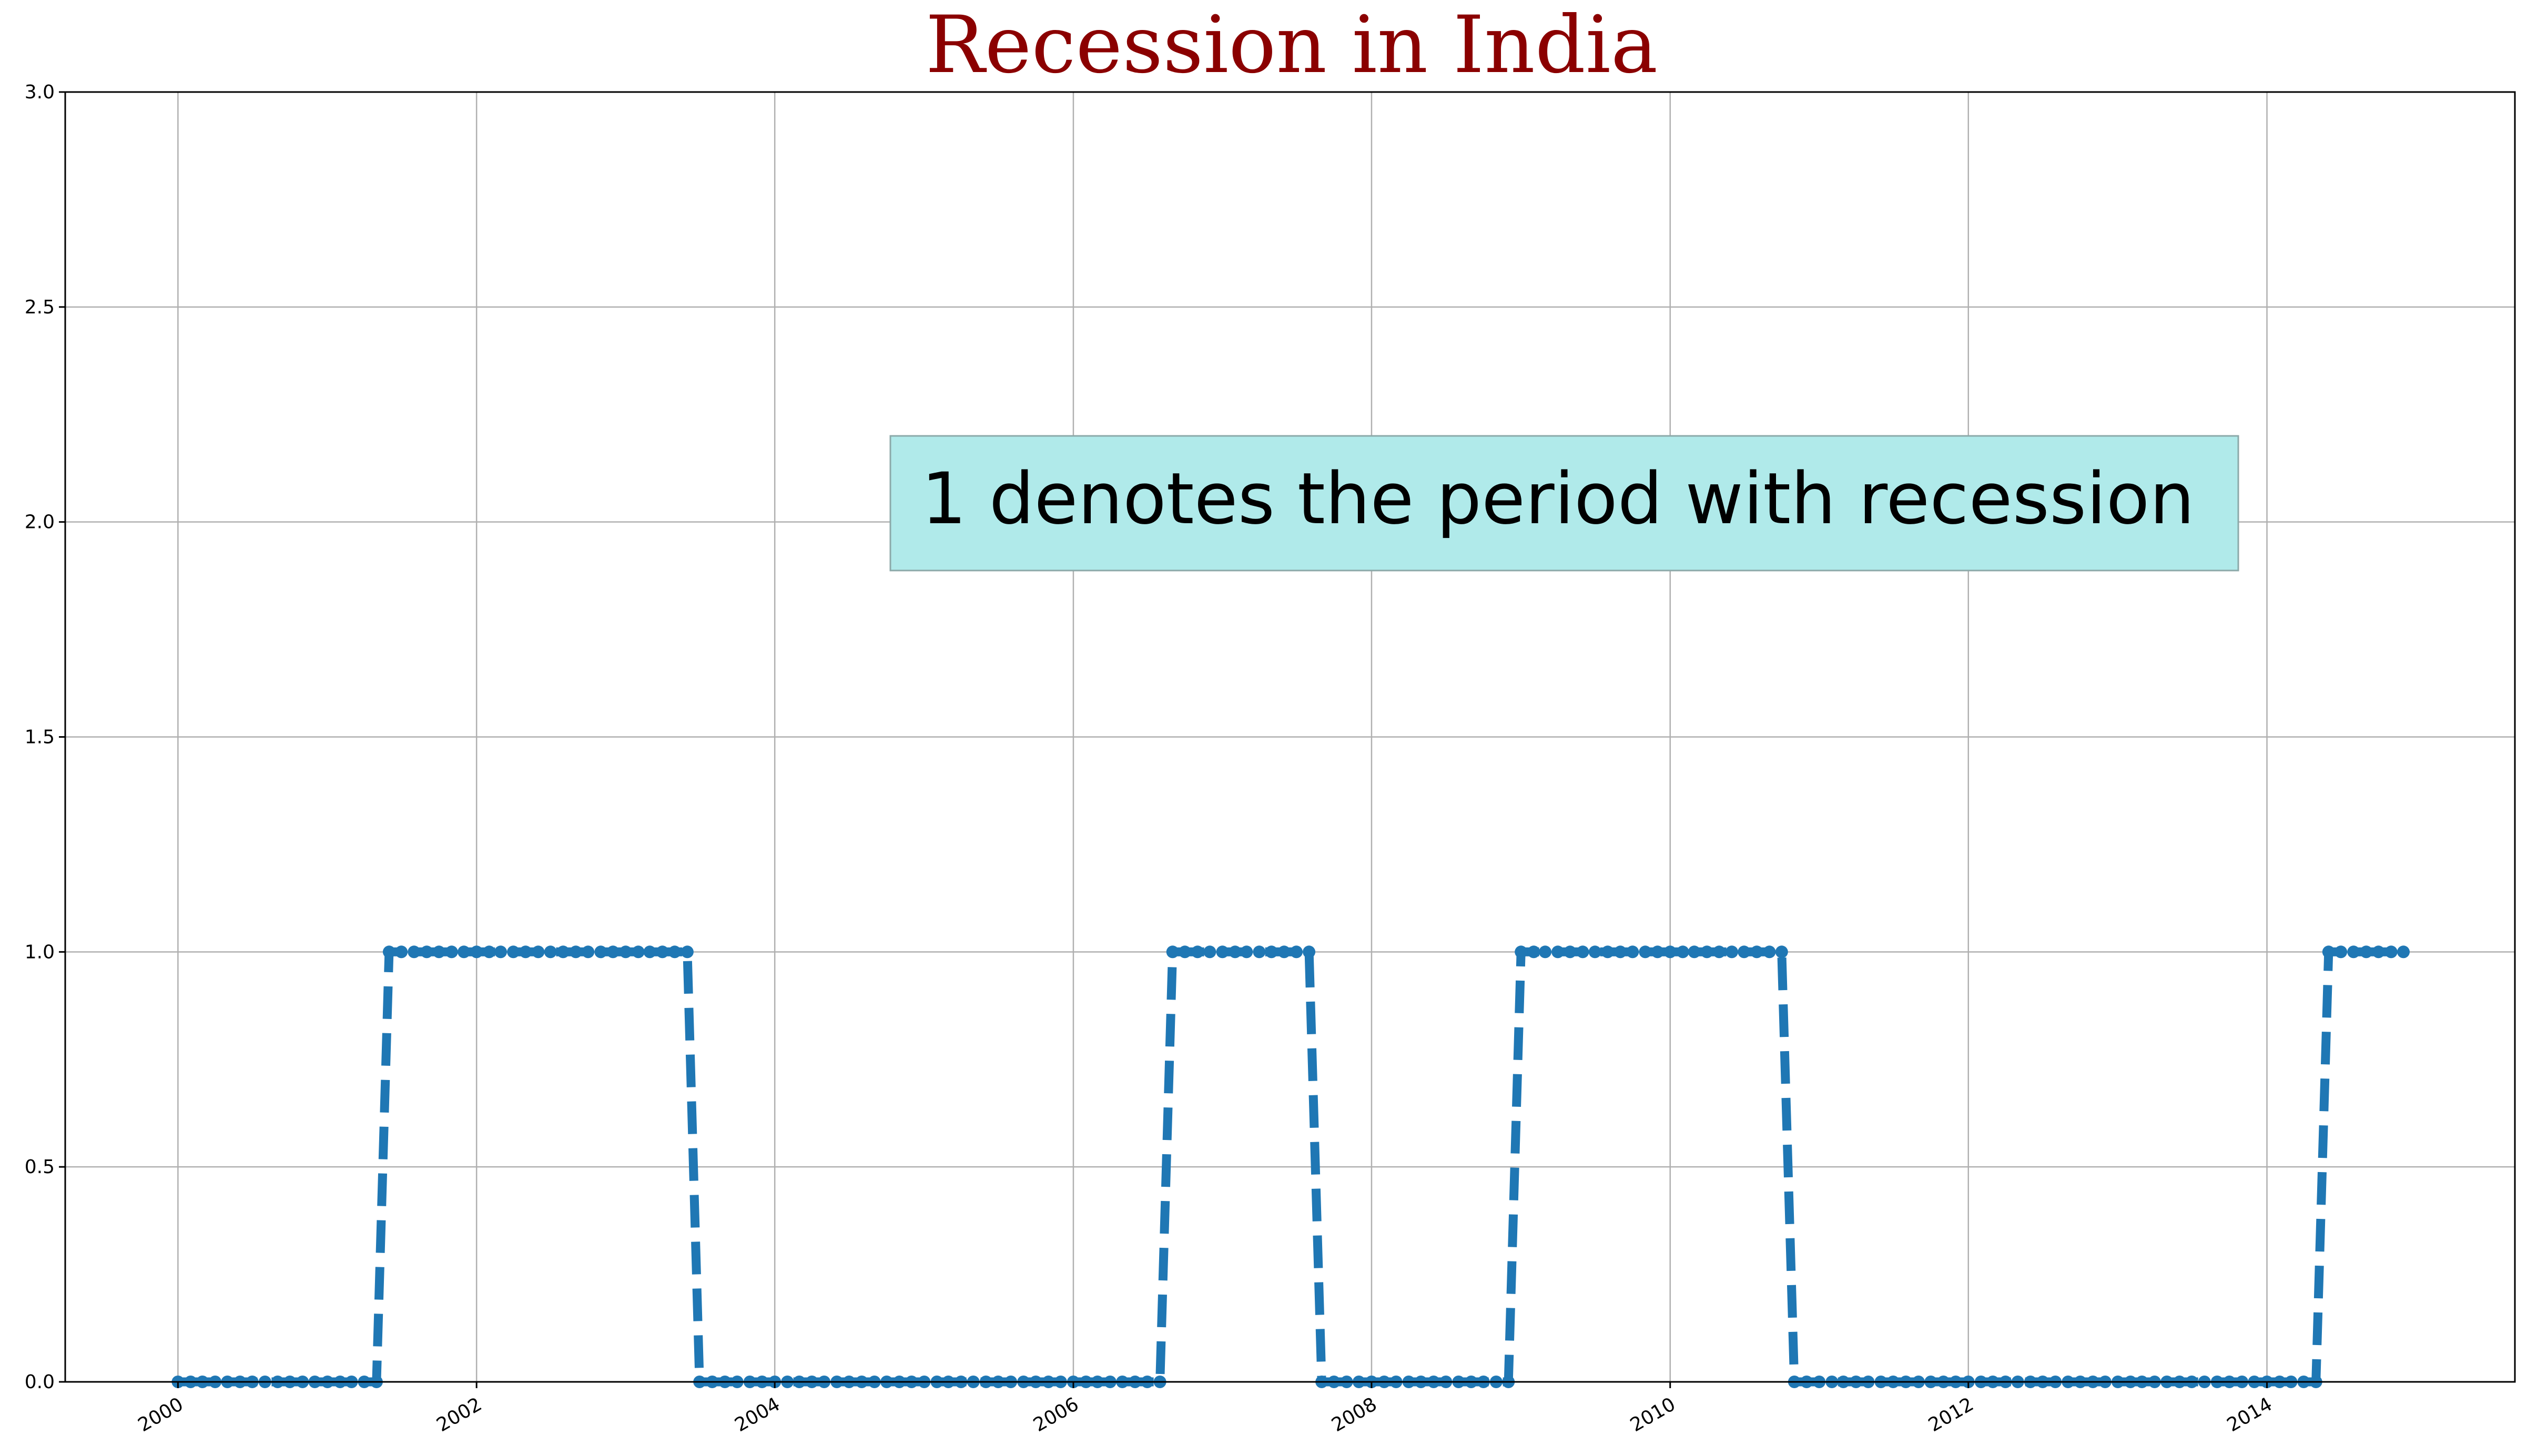 The image size is (2527, 1456). What do you see at coordinates (40, 92) in the screenshot?
I see `y-tick-label: 3.0` at bounding box center [40, 92].